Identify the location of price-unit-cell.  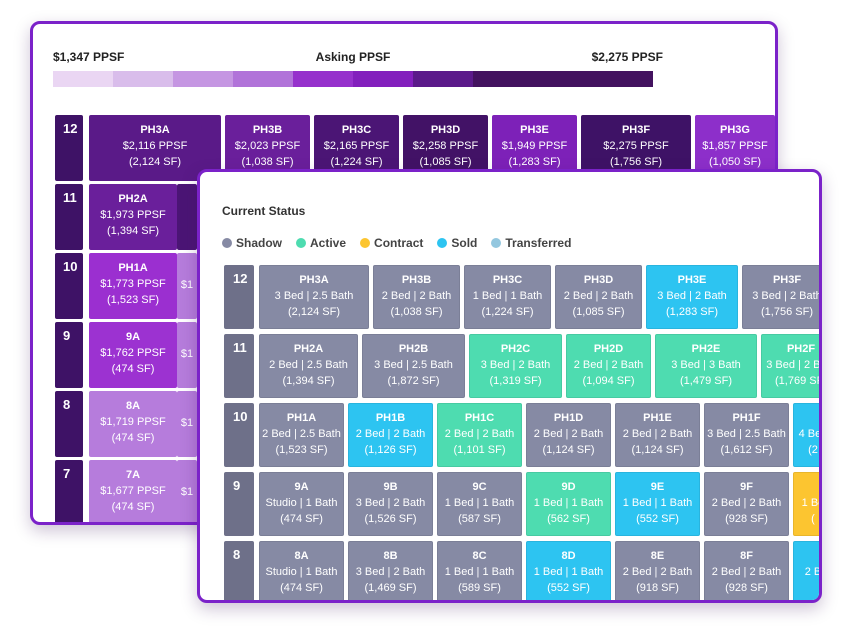
(187, 217).